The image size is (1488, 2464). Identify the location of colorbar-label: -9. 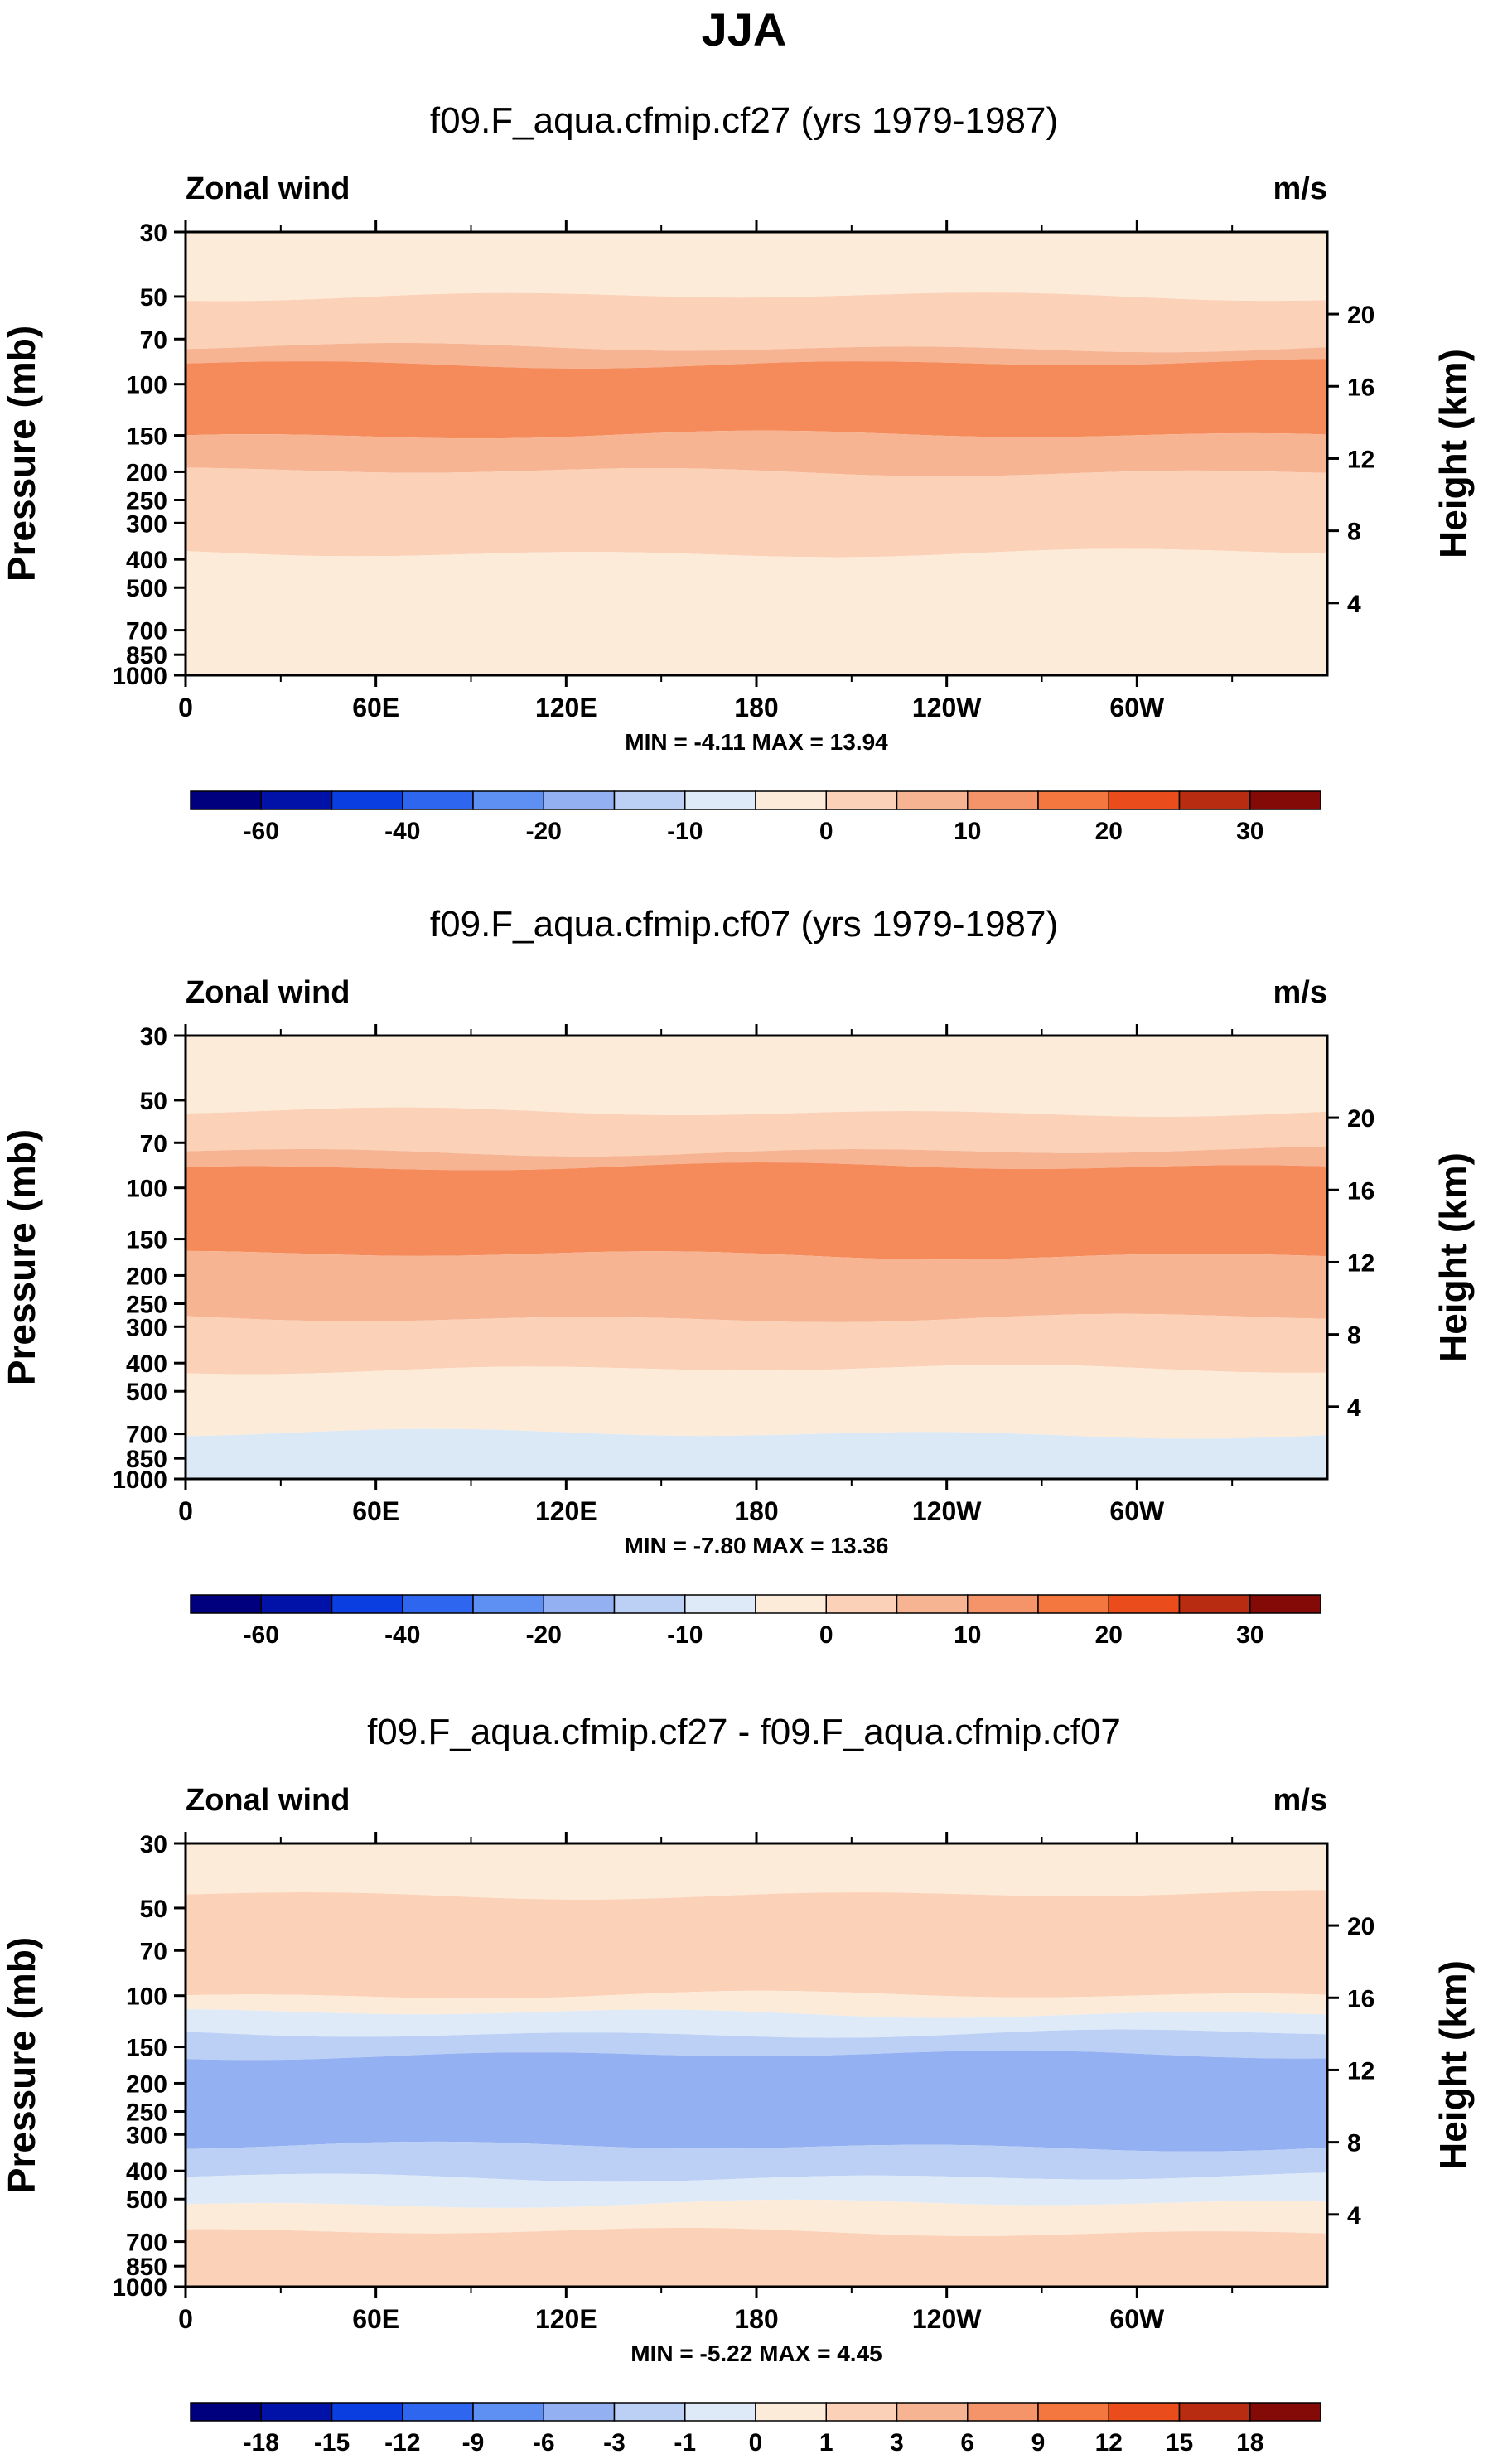
(473, 2443).